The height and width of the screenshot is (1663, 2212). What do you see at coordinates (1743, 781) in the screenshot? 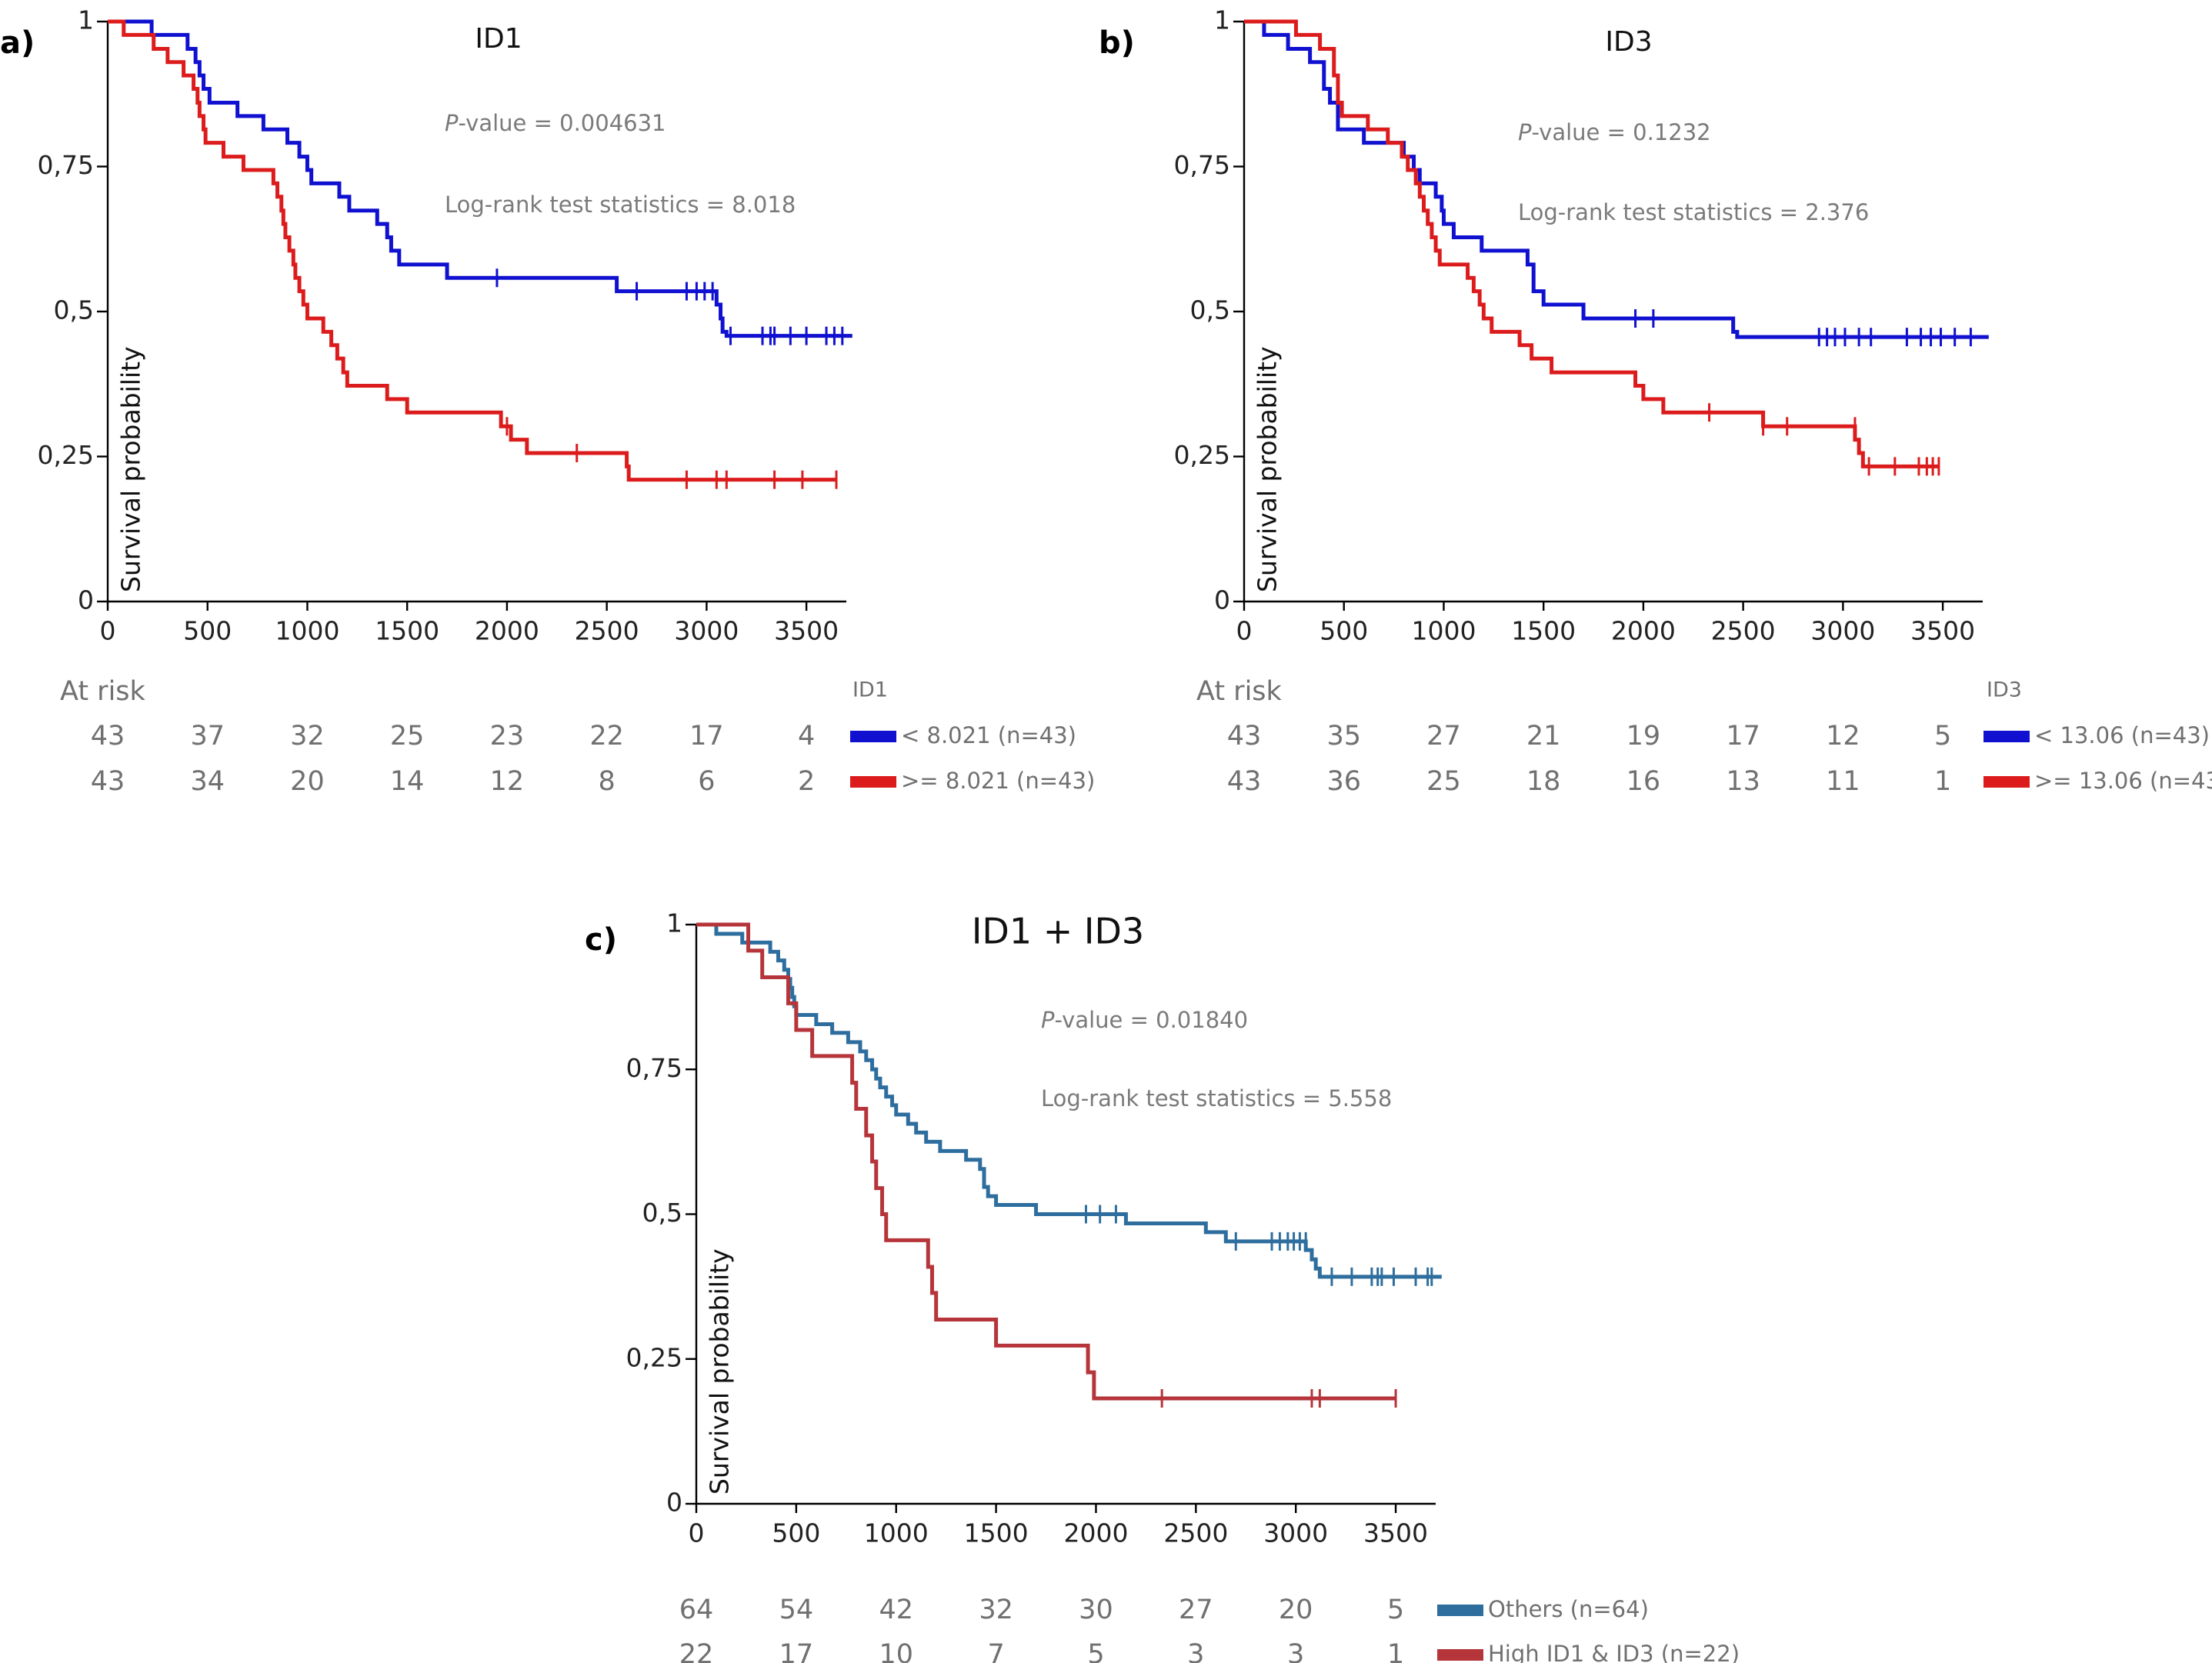
I see `at-risk-count: 13` at bounding box center [1743, 781].